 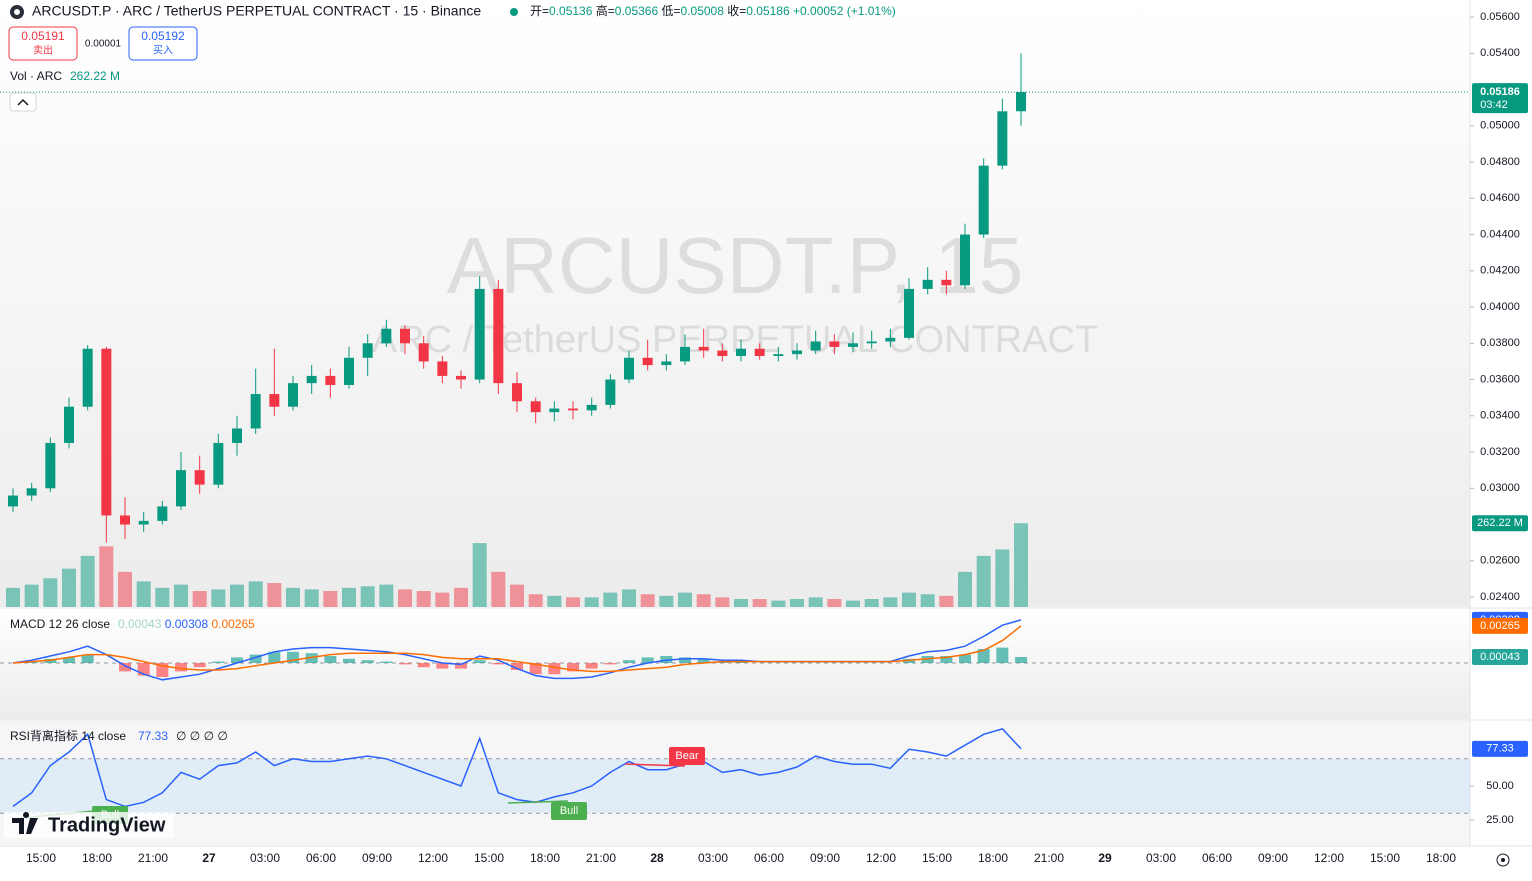 What do you see at coordinates (768, 11) in the screenshot?
I see `ohlc-value: 0.05186` at bounding box center [768, 11].